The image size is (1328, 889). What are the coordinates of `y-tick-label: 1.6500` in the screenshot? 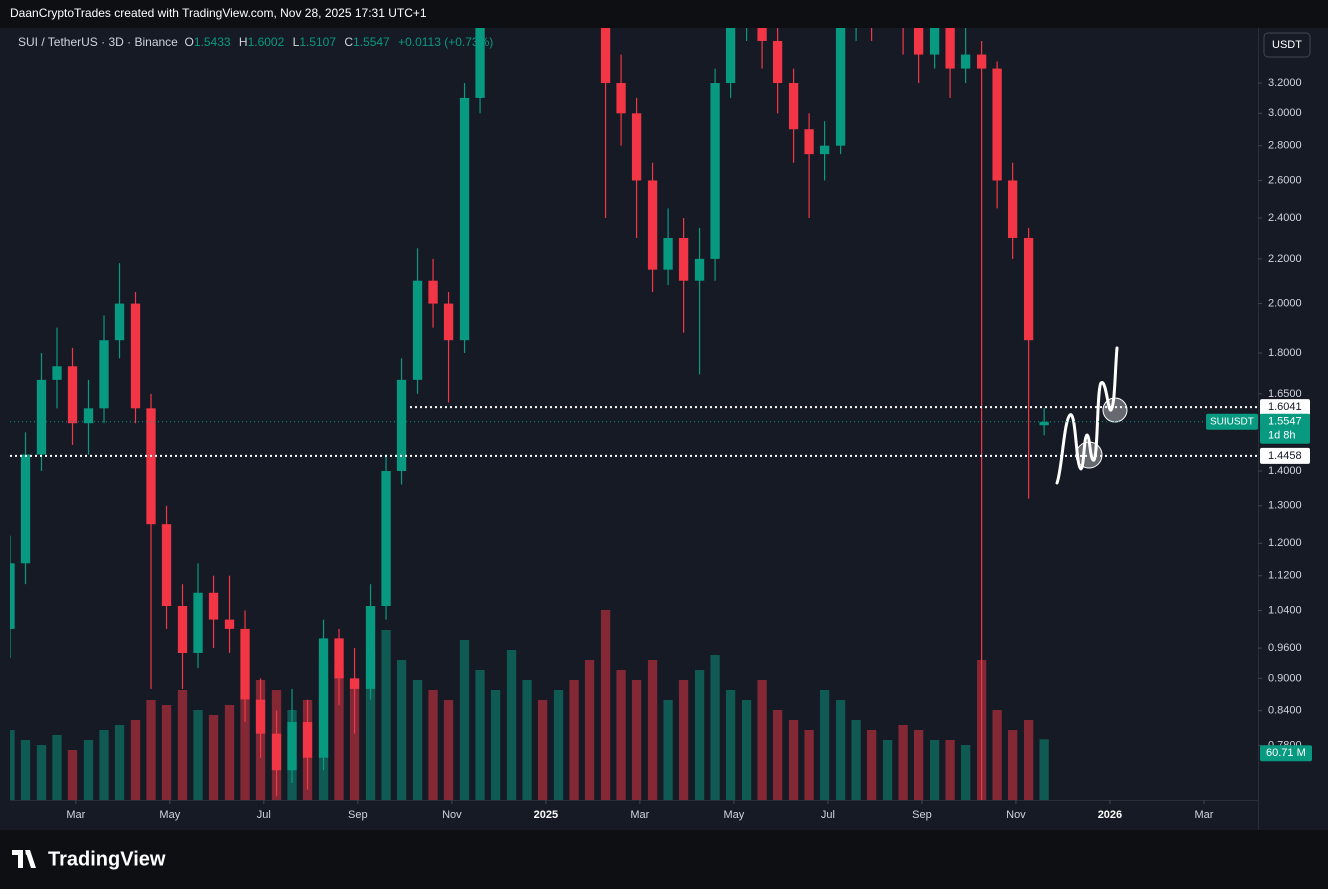 It's located at (1285, 394).